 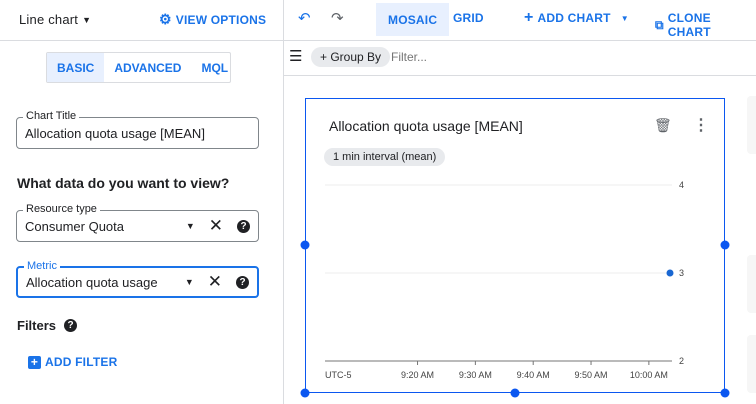 I want to click on resource-type-label: Resource type, so click(x=61, y=209).